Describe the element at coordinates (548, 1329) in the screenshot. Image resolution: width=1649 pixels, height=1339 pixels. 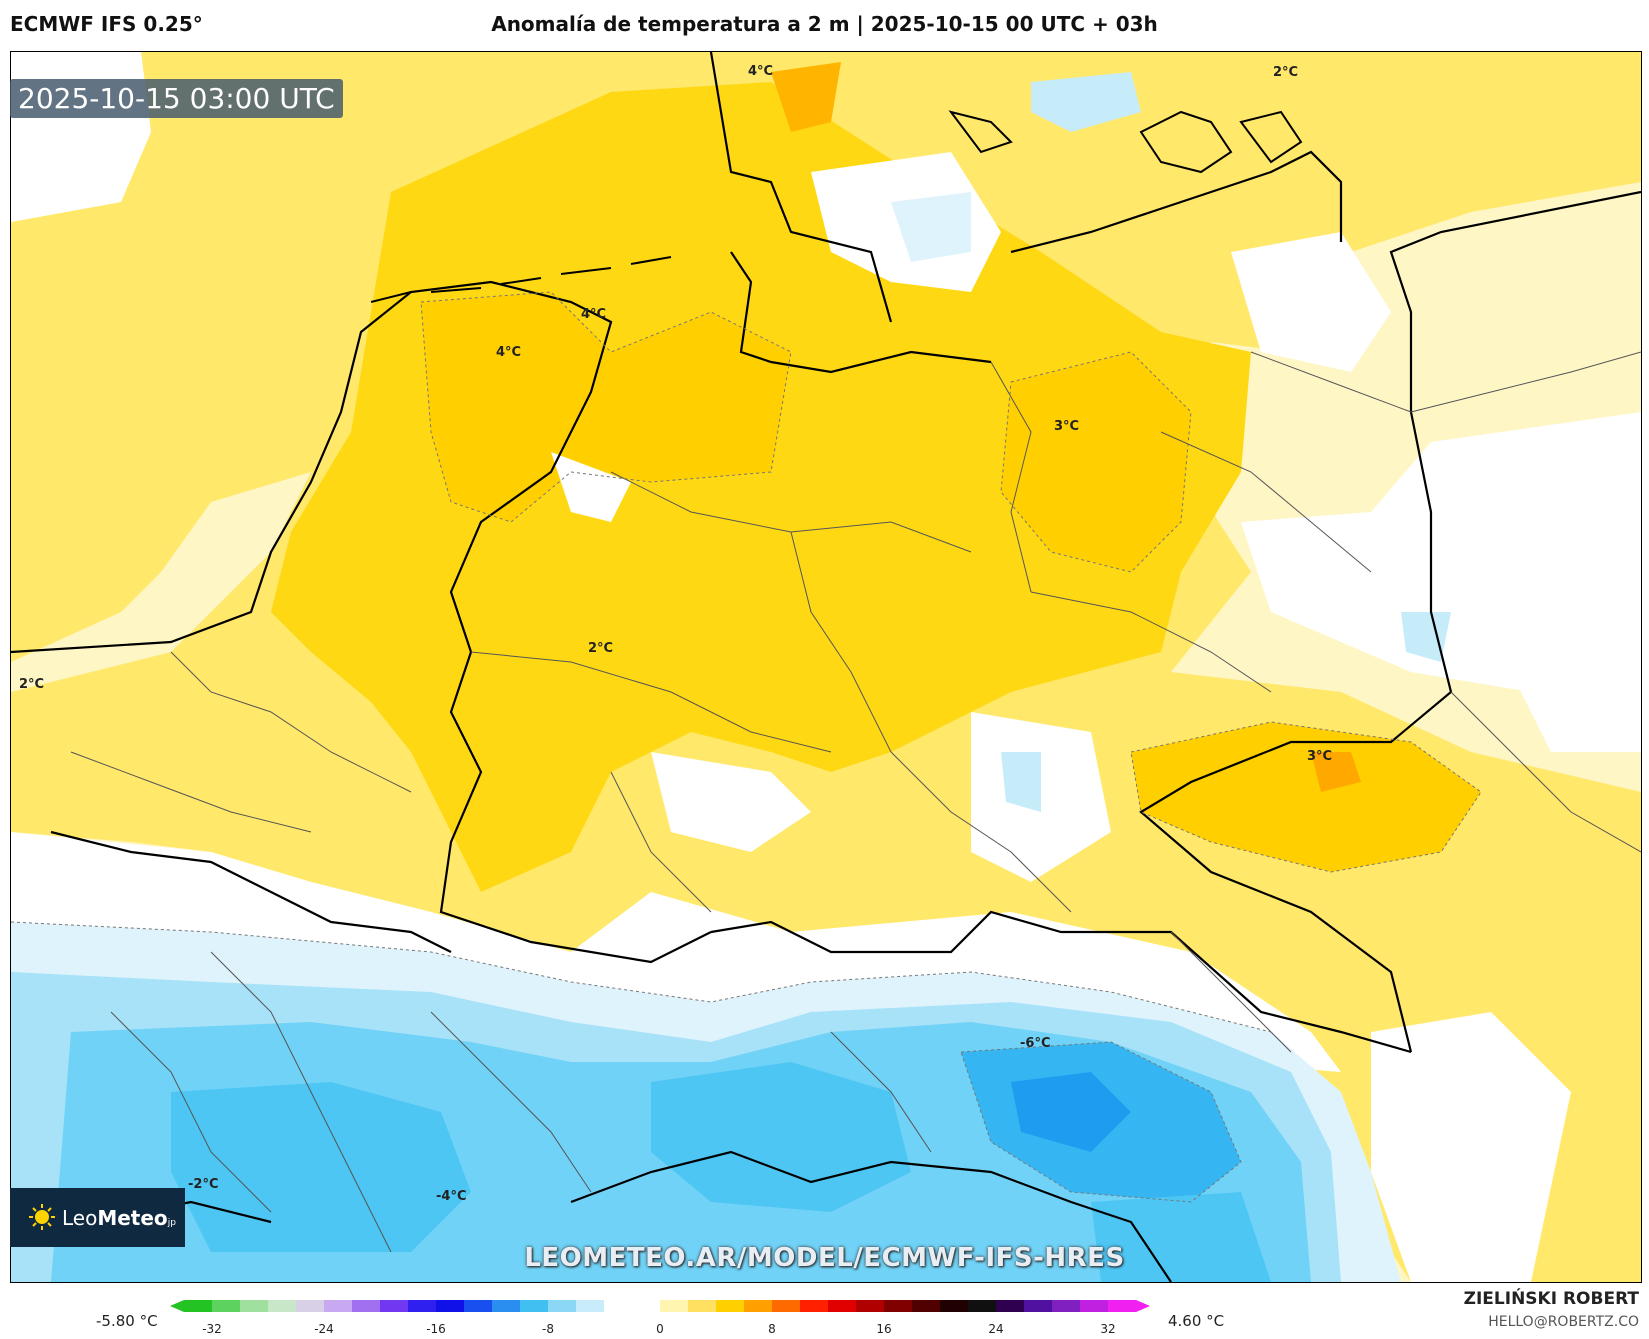
I see `colorbar-tick-label: -8` at that location.